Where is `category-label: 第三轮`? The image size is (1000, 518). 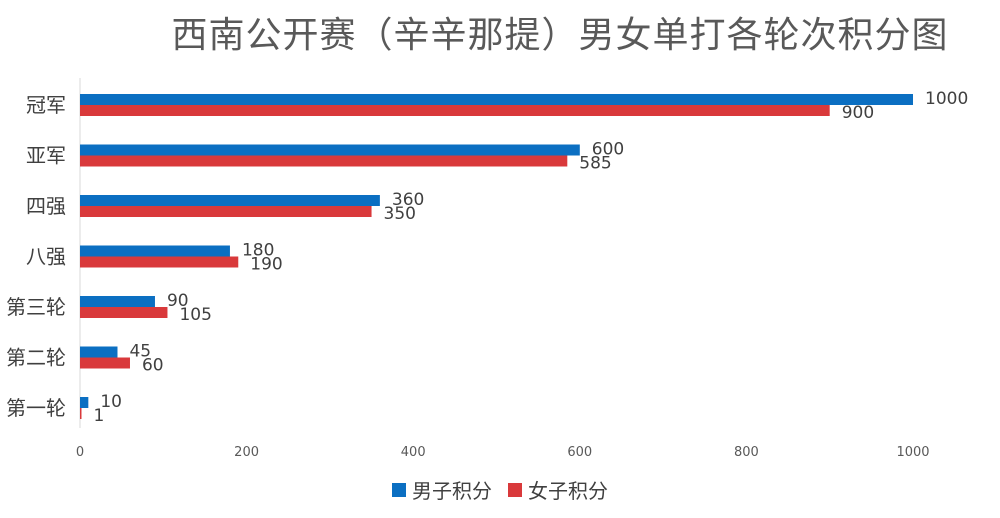
category-label: 第三轮 is located at coordinates (36, 307).